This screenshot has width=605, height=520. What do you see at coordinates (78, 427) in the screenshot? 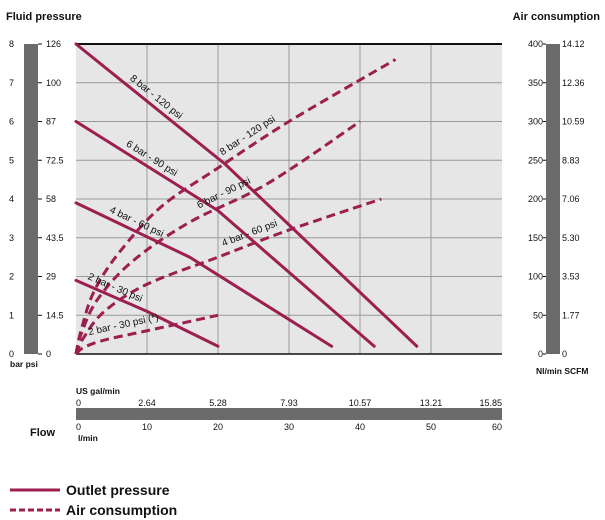
I see `lmin-tick-label: 0` at bounding box center [78, 427].